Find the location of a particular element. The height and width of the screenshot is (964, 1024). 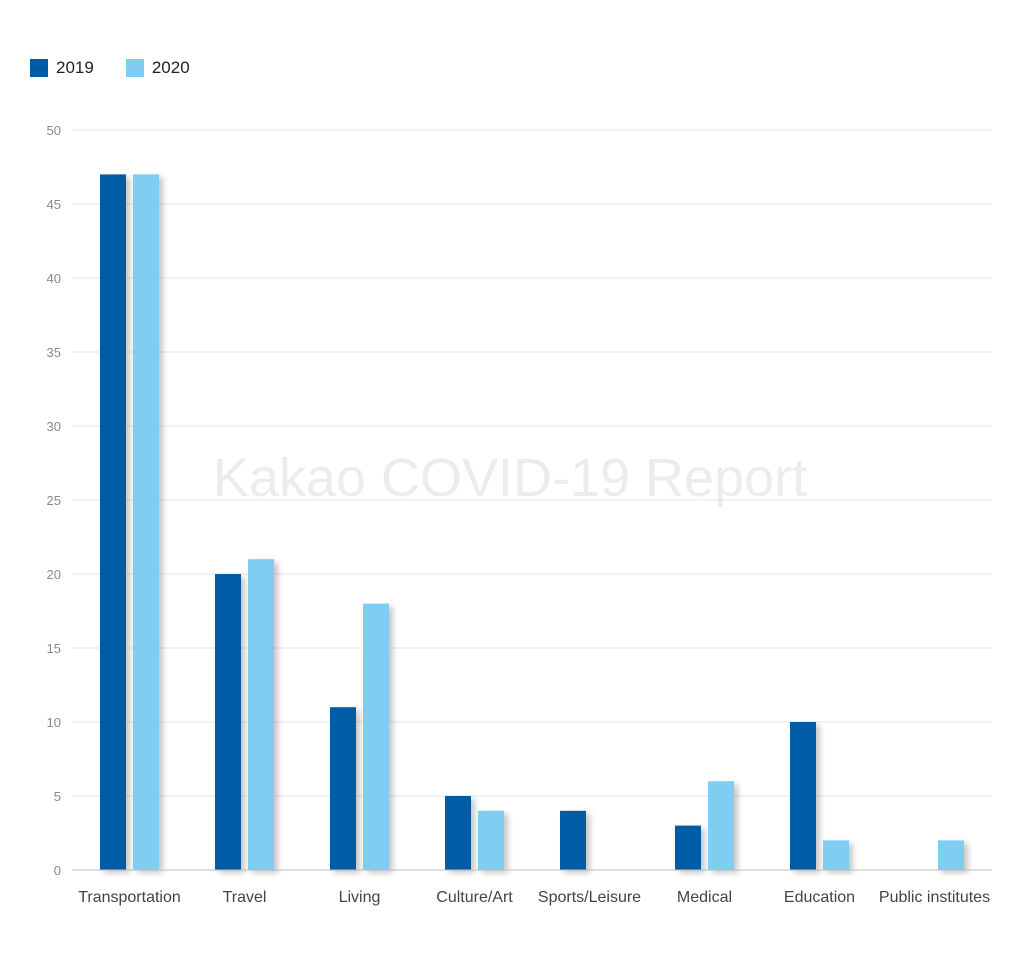

y-tick-label: 30 is located at coordinates (54, 426).